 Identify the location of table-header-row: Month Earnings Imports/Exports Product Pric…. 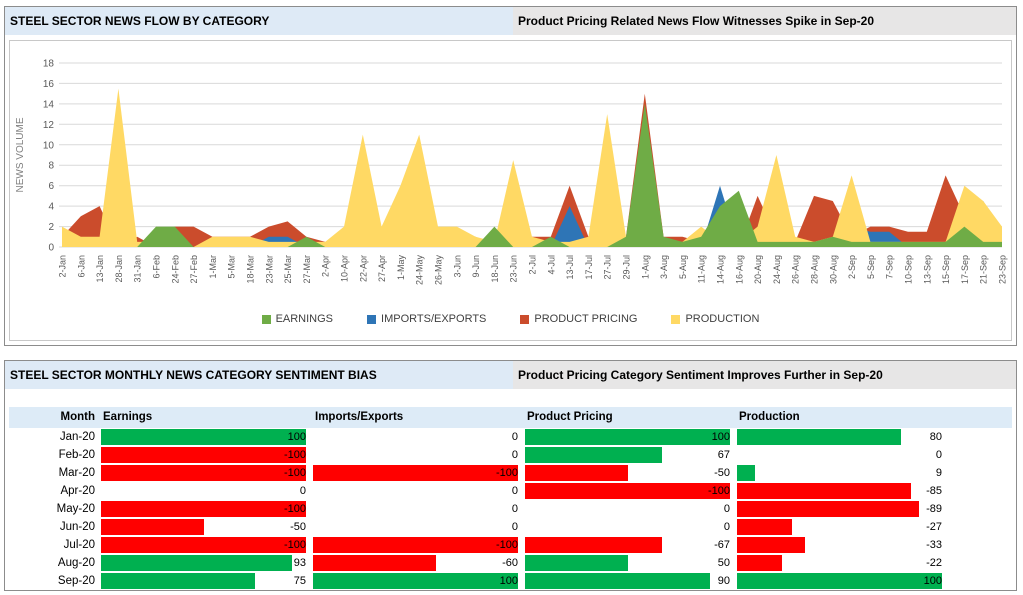
(510, 417).